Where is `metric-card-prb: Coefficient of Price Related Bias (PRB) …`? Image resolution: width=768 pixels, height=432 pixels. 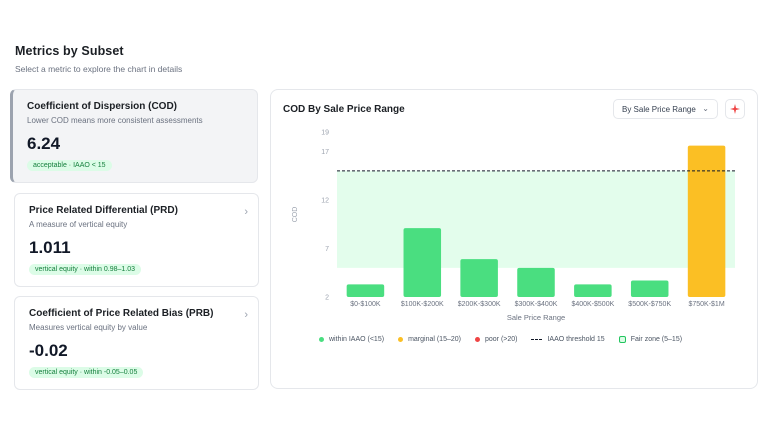
metric-card-prb: Coefficient of Price Related Bias (PRB) … is located at coordinates (136, 343).